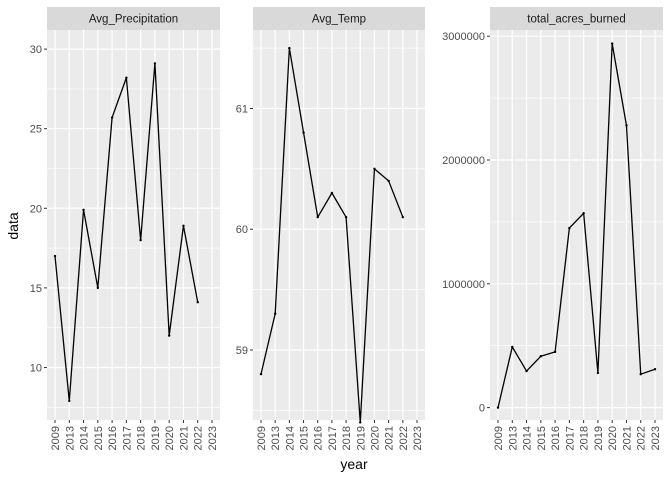  I want to click on y-tick-label: 3000000, so click(463, 37).